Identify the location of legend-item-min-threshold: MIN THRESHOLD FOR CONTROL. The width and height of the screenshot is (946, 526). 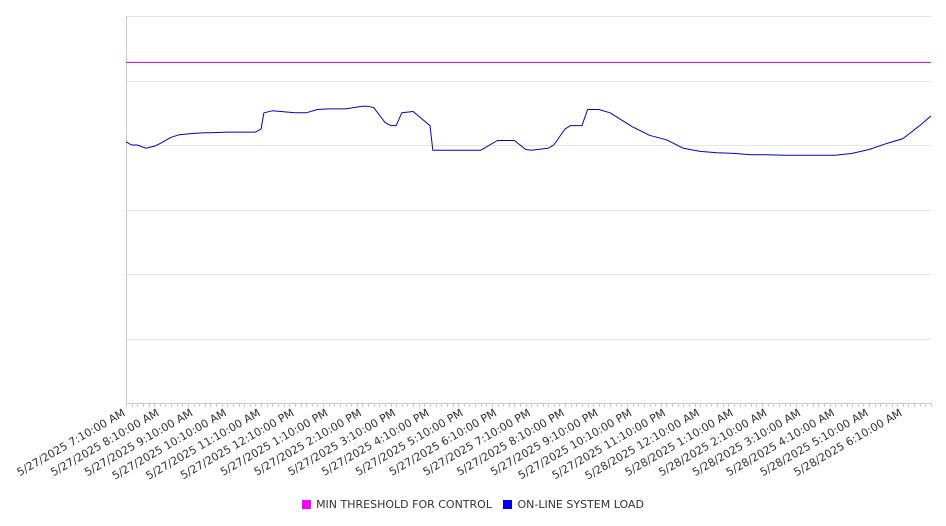
(397, 504).